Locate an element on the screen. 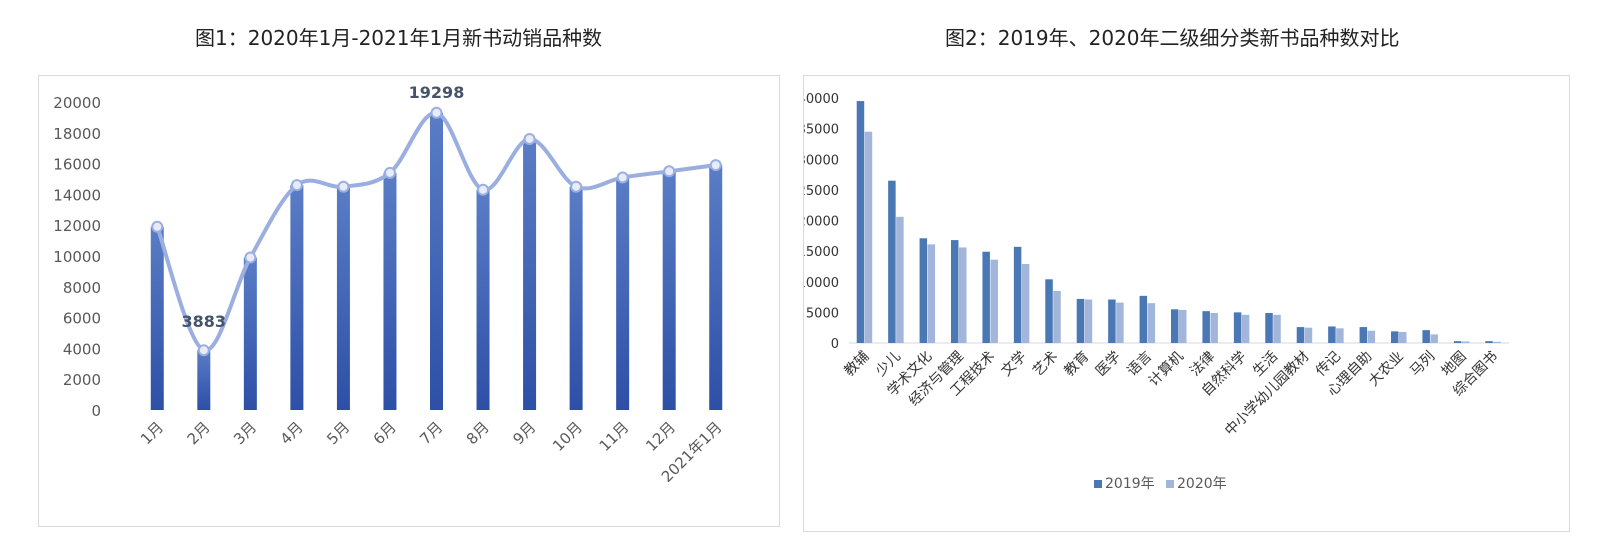 The width and height of the screenshot is (1600, 550). data-label: 19298 is located at coordinates (437, 92).